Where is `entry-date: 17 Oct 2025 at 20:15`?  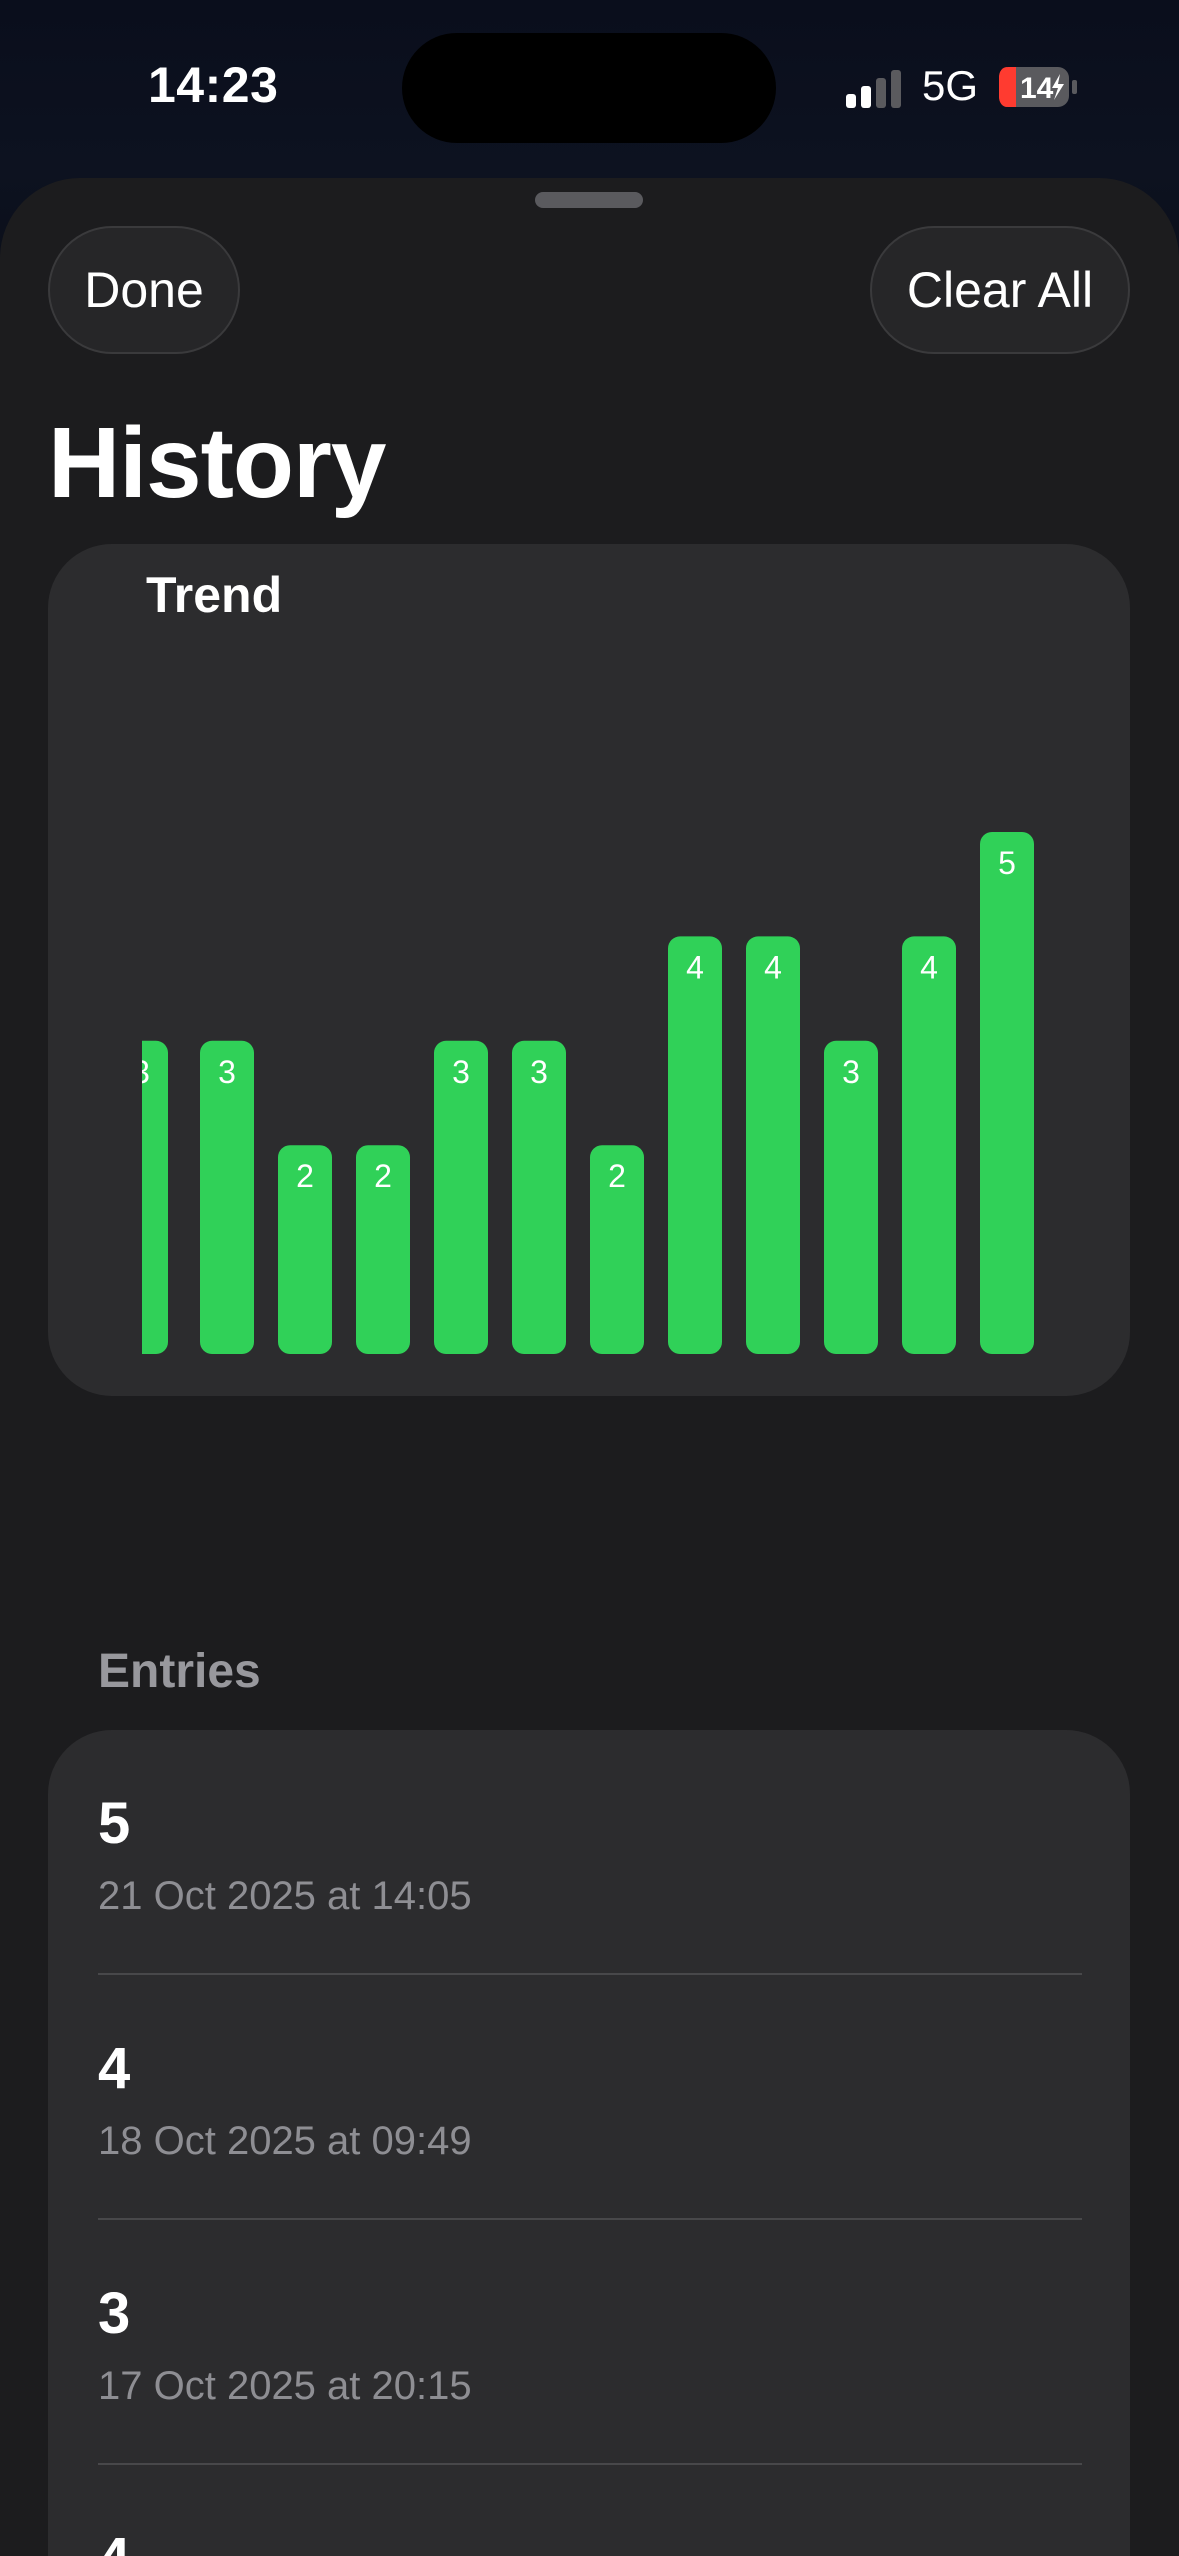 entry-date: 17 Oct 2025 at 20:15 is located at coordinates (285, 2386).